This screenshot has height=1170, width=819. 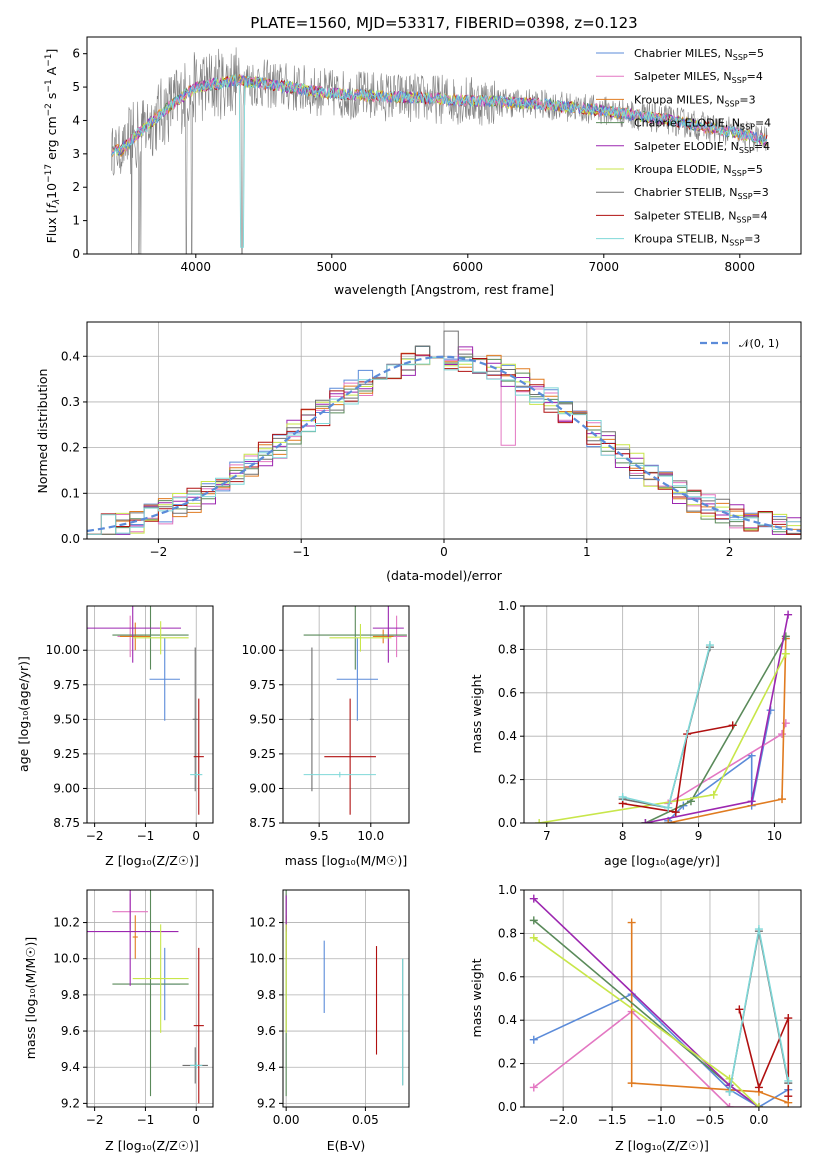 What do you see at coordinates (76, 154) in the screenshot?
I see `spectrum-y-tick-label-3: 3` at bounding box center [76, 154].